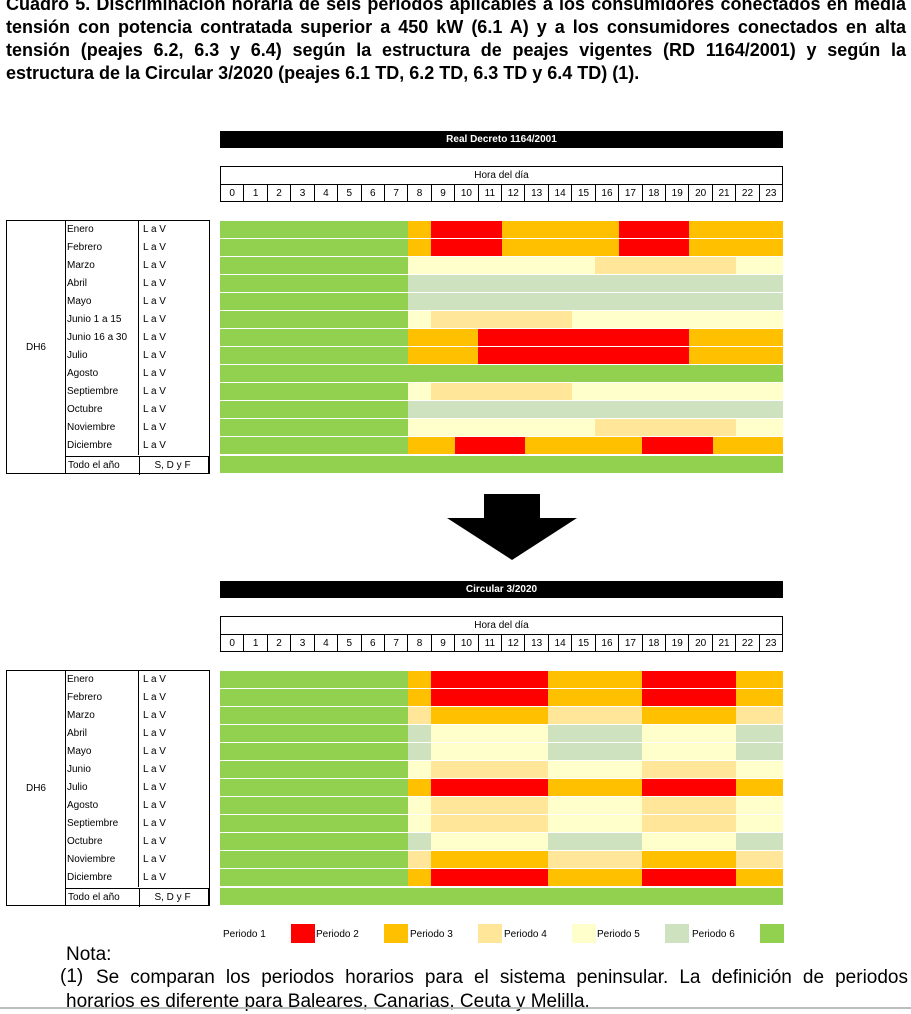 The height and width of the screenshot is (1014, 911). I want to click on row-label: Junio L a V, so click(137, 770).